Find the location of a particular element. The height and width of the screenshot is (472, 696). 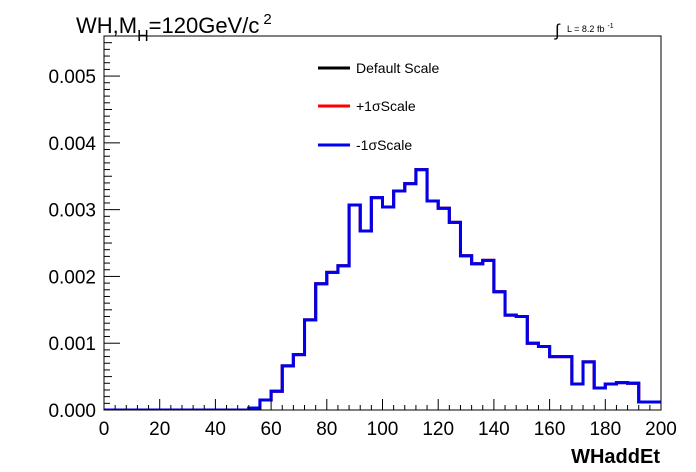

y-tick-label: 0.000 is located at coordinates (72, 411).